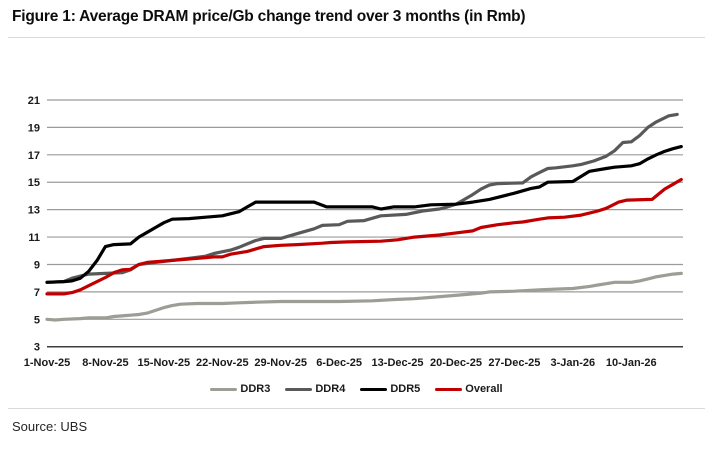  Describe the element at coordinates (456, 363) in the screenshot. I see `x-tick-label: 20-Dec-25` at that location.